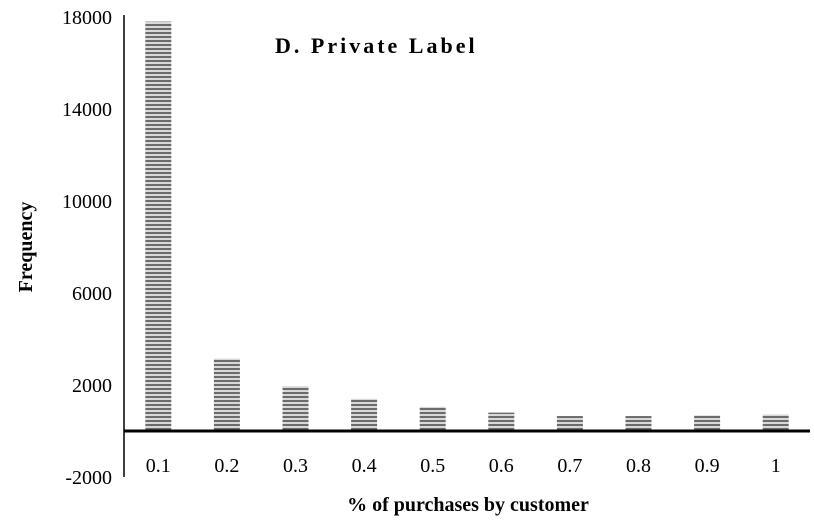 Image resolution: width=814 pixels, height=523 pixels. What do you see at coordinates (226, 394) in the screenshot?
I see `bar-0.2` at bounding box center [226, 394].